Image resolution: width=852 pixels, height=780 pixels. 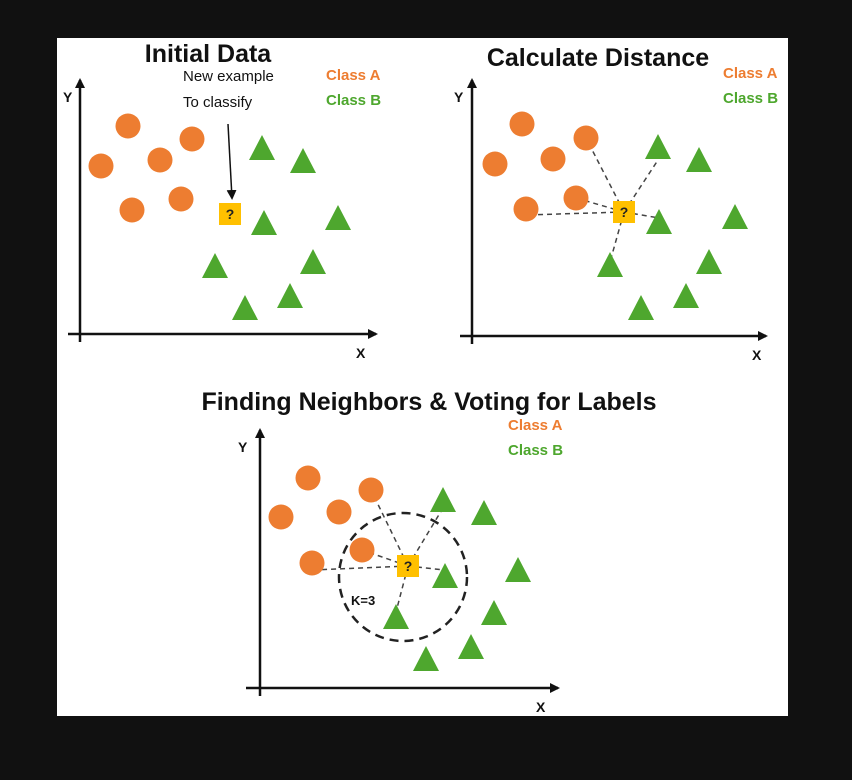 I want to click on panel-title: Calculate Distance, so click(x=598, y=58).